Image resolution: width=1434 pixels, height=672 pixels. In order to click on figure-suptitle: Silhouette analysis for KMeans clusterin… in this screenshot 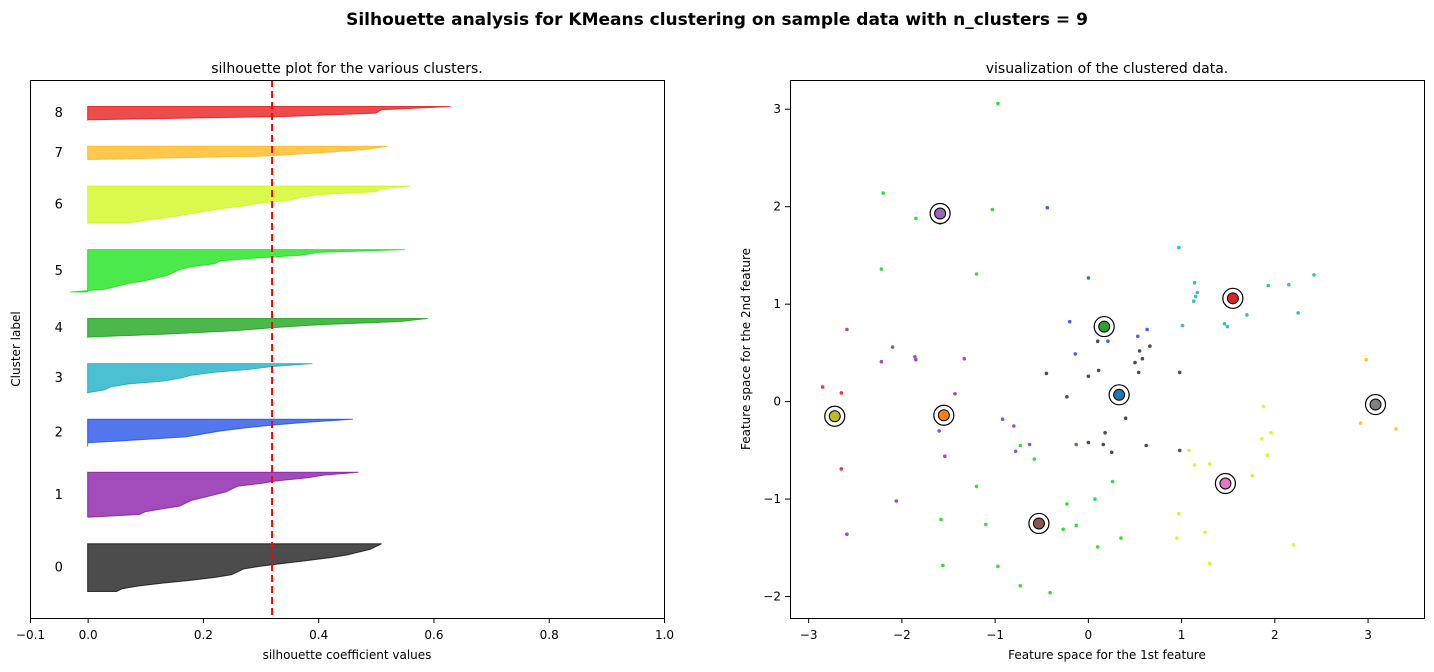, I will do `click(717, 20)`.